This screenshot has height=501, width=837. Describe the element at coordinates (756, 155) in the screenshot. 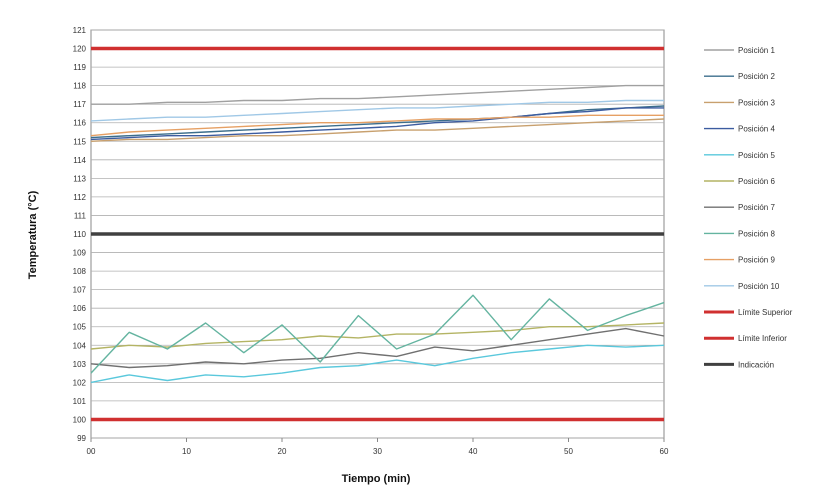

I see `legend-label: Posición 5` at that location.